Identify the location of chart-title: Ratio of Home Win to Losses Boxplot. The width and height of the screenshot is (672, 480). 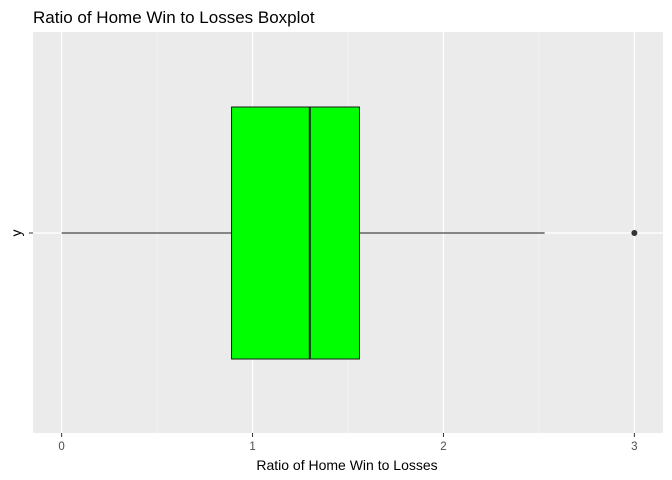
(174, 17).